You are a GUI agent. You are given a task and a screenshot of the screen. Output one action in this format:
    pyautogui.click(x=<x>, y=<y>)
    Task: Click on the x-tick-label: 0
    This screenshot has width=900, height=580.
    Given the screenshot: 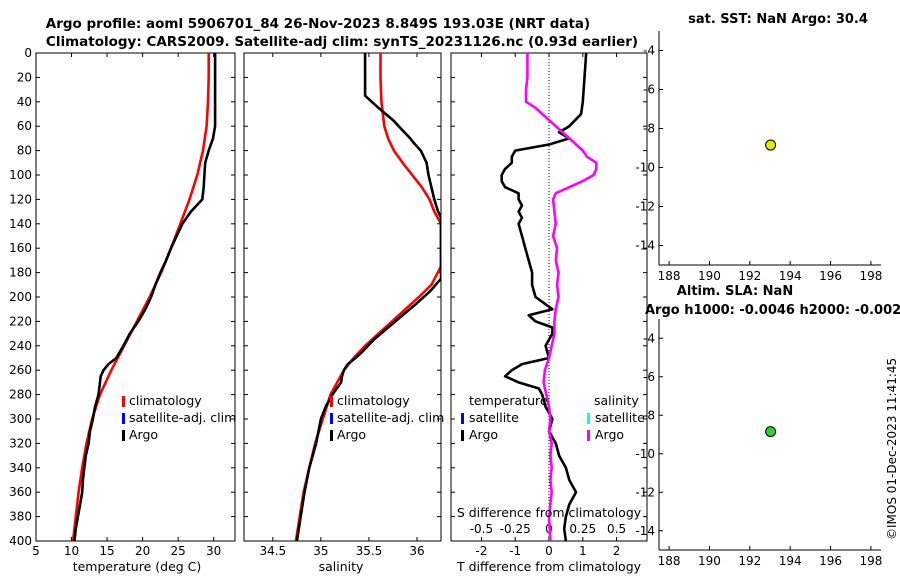 What is the action you would take?
    pyautogui.click(x=549, y=551)
    